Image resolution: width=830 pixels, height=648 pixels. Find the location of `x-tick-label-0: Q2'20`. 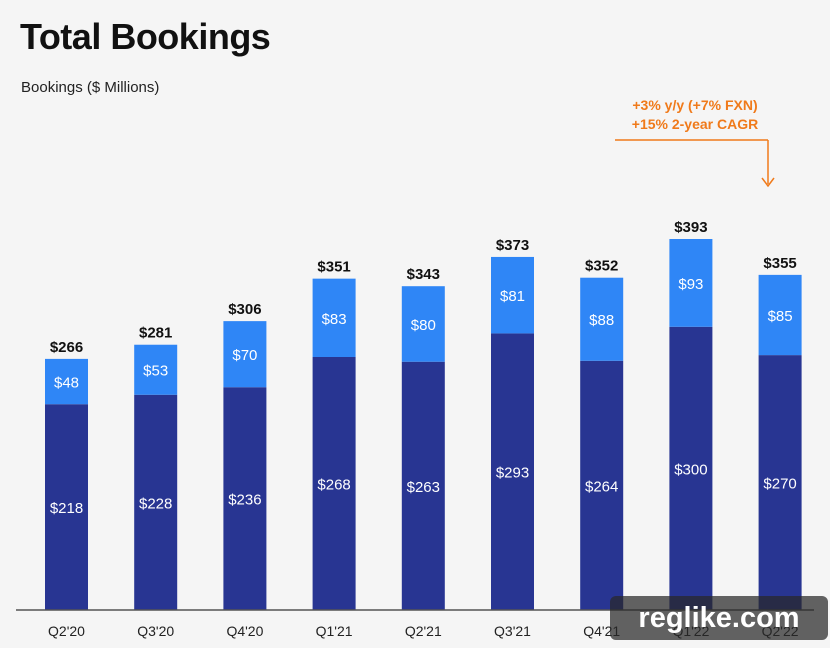

x-tick-label-0: Q2'20 is located at coordinates (66, 631).